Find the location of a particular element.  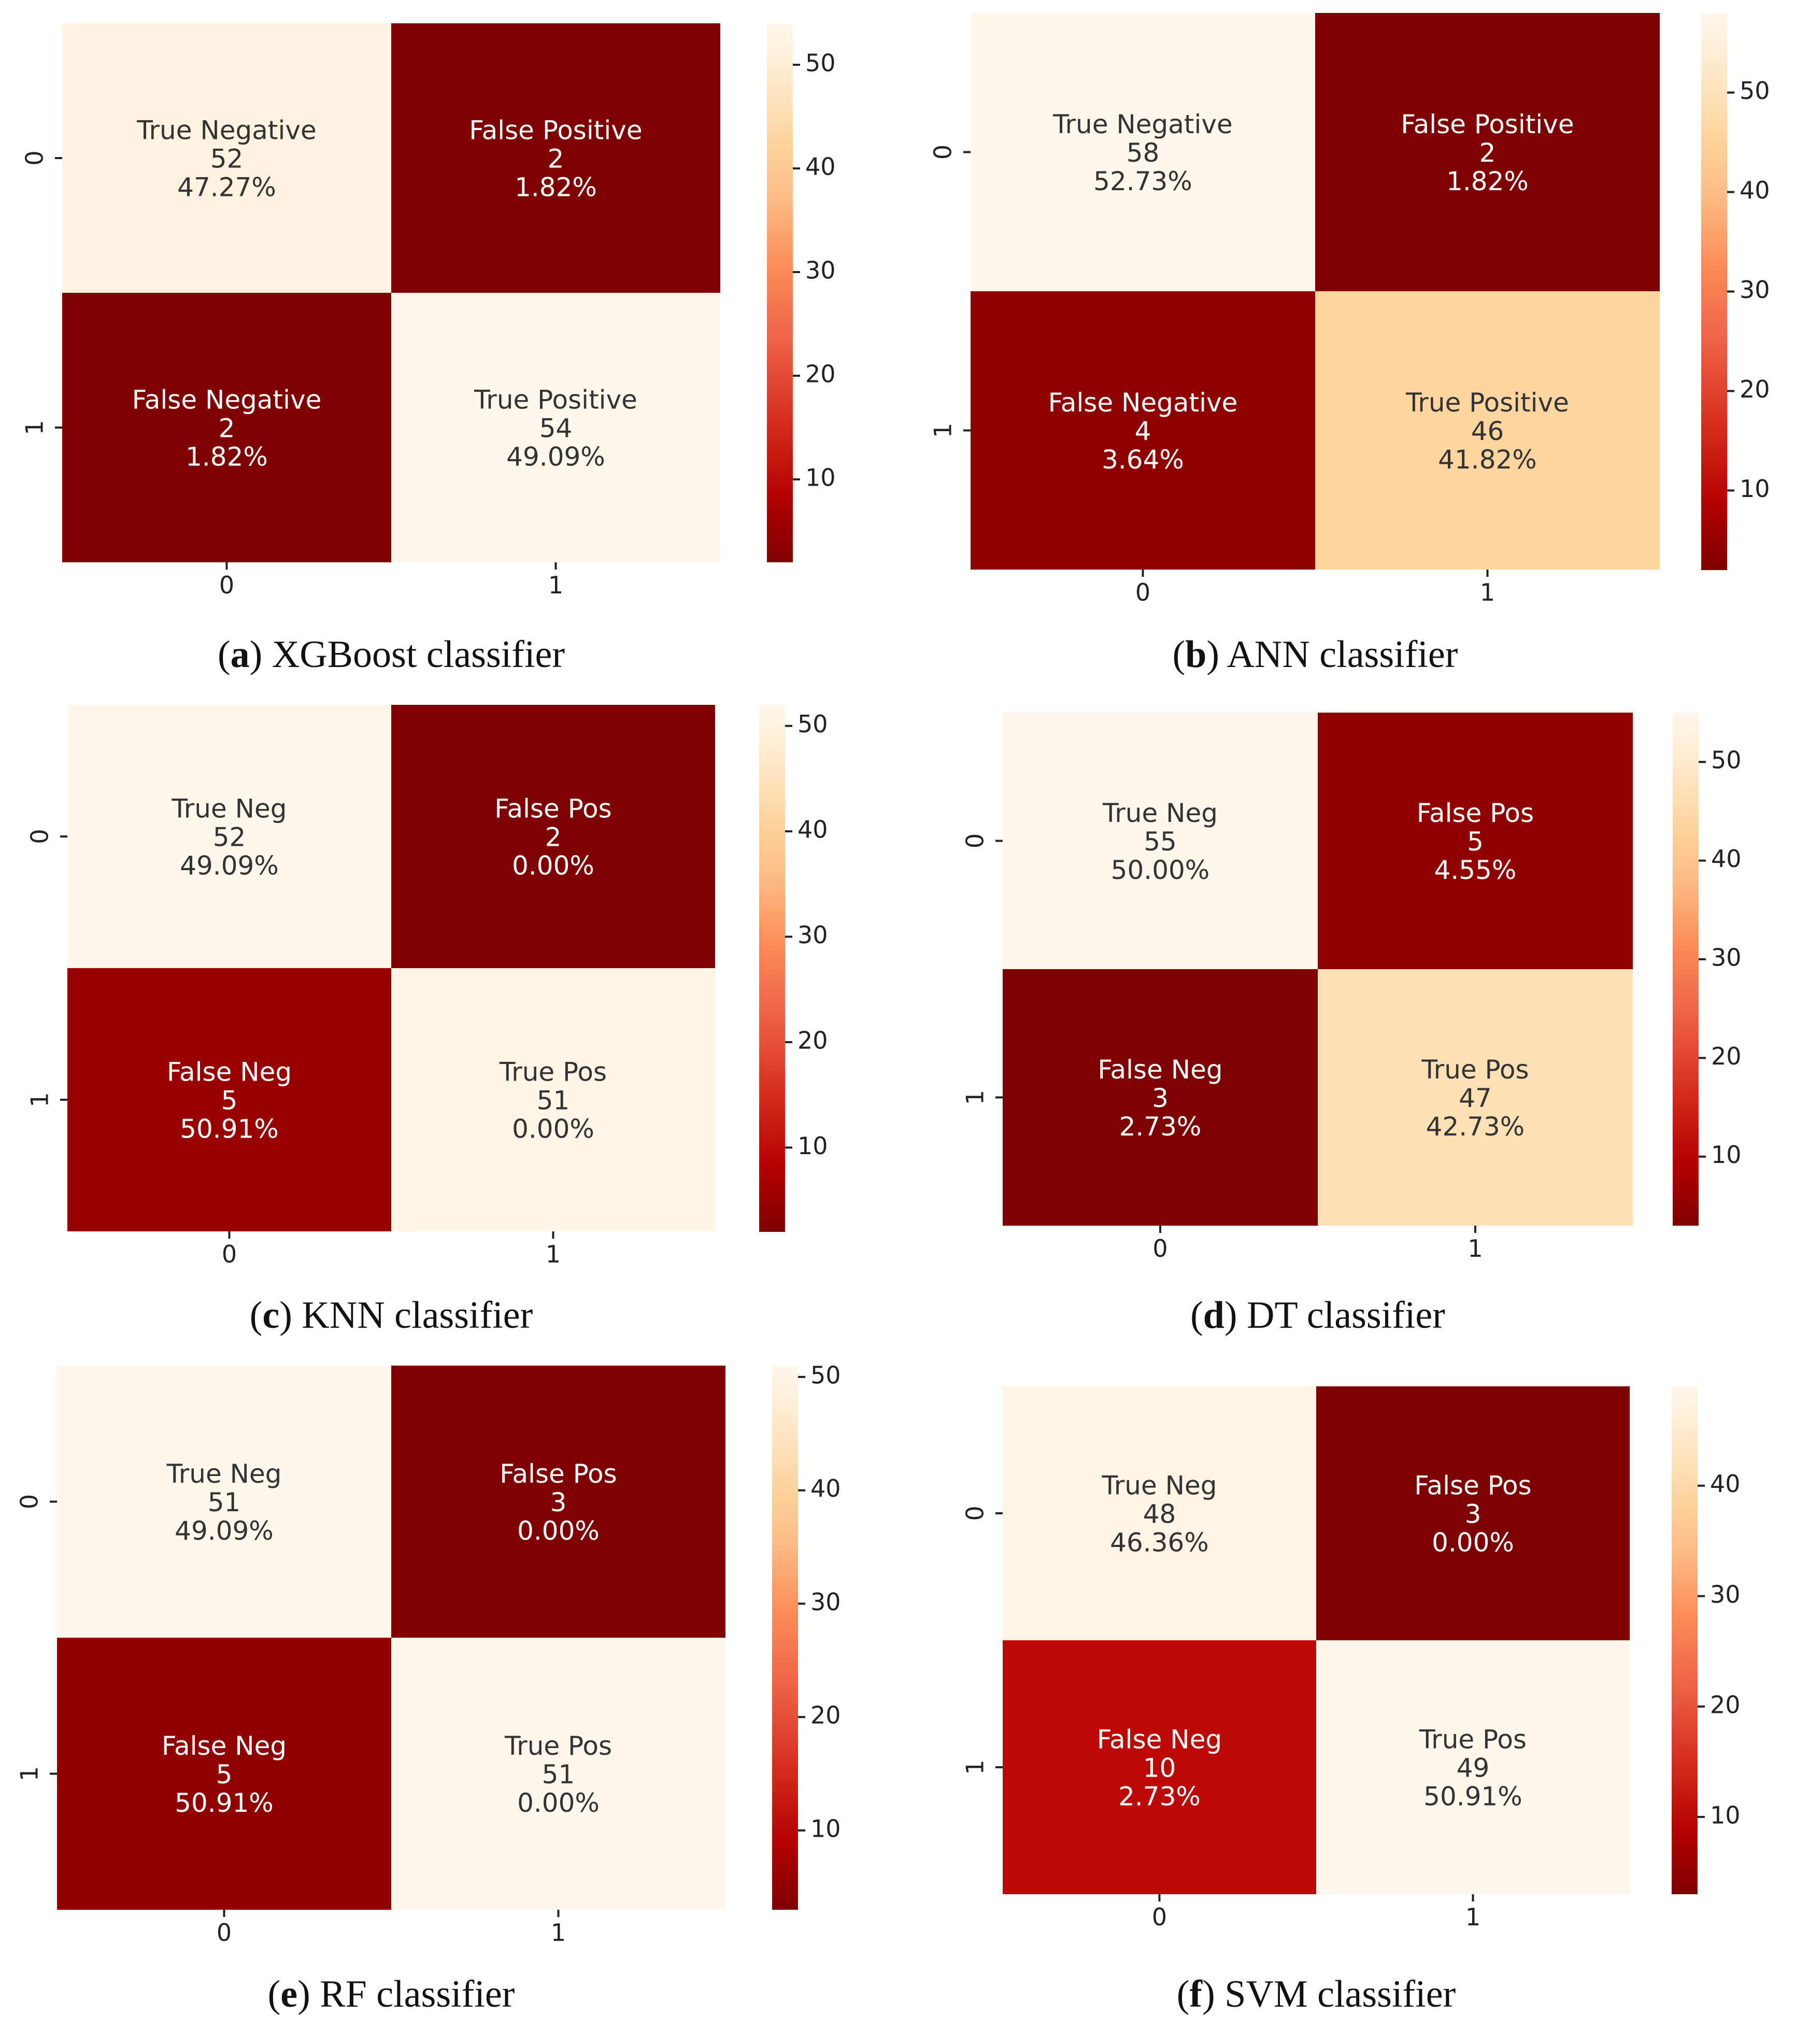

cell-percent: 42.73% is located at coordinates (1475, 1127).